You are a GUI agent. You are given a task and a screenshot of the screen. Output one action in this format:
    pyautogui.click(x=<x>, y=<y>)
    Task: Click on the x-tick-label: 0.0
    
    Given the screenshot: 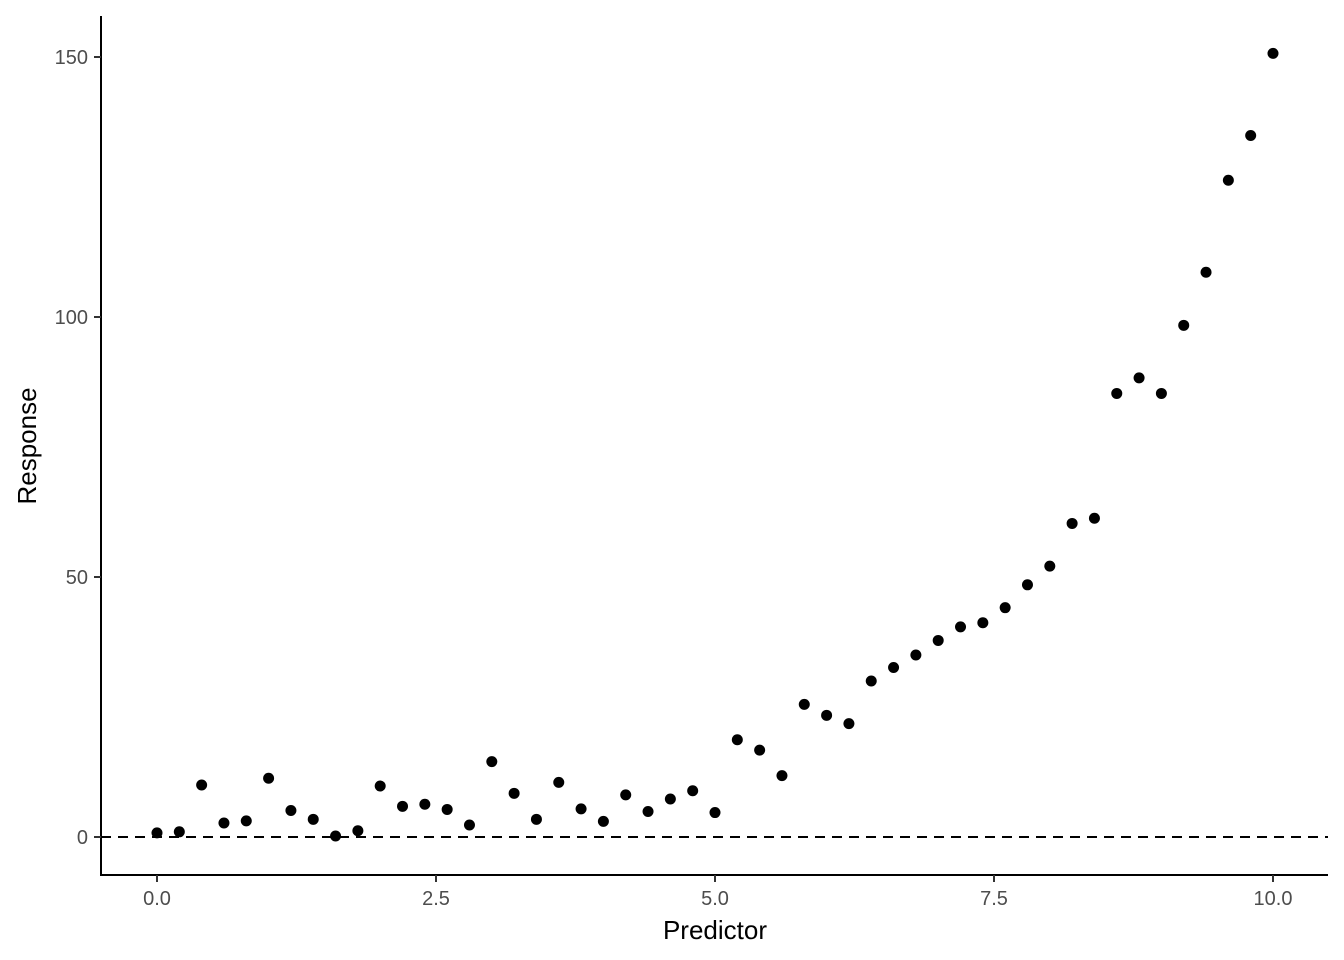 What is the action you would take?
    pyautogui.click(x=157, y=899)
    